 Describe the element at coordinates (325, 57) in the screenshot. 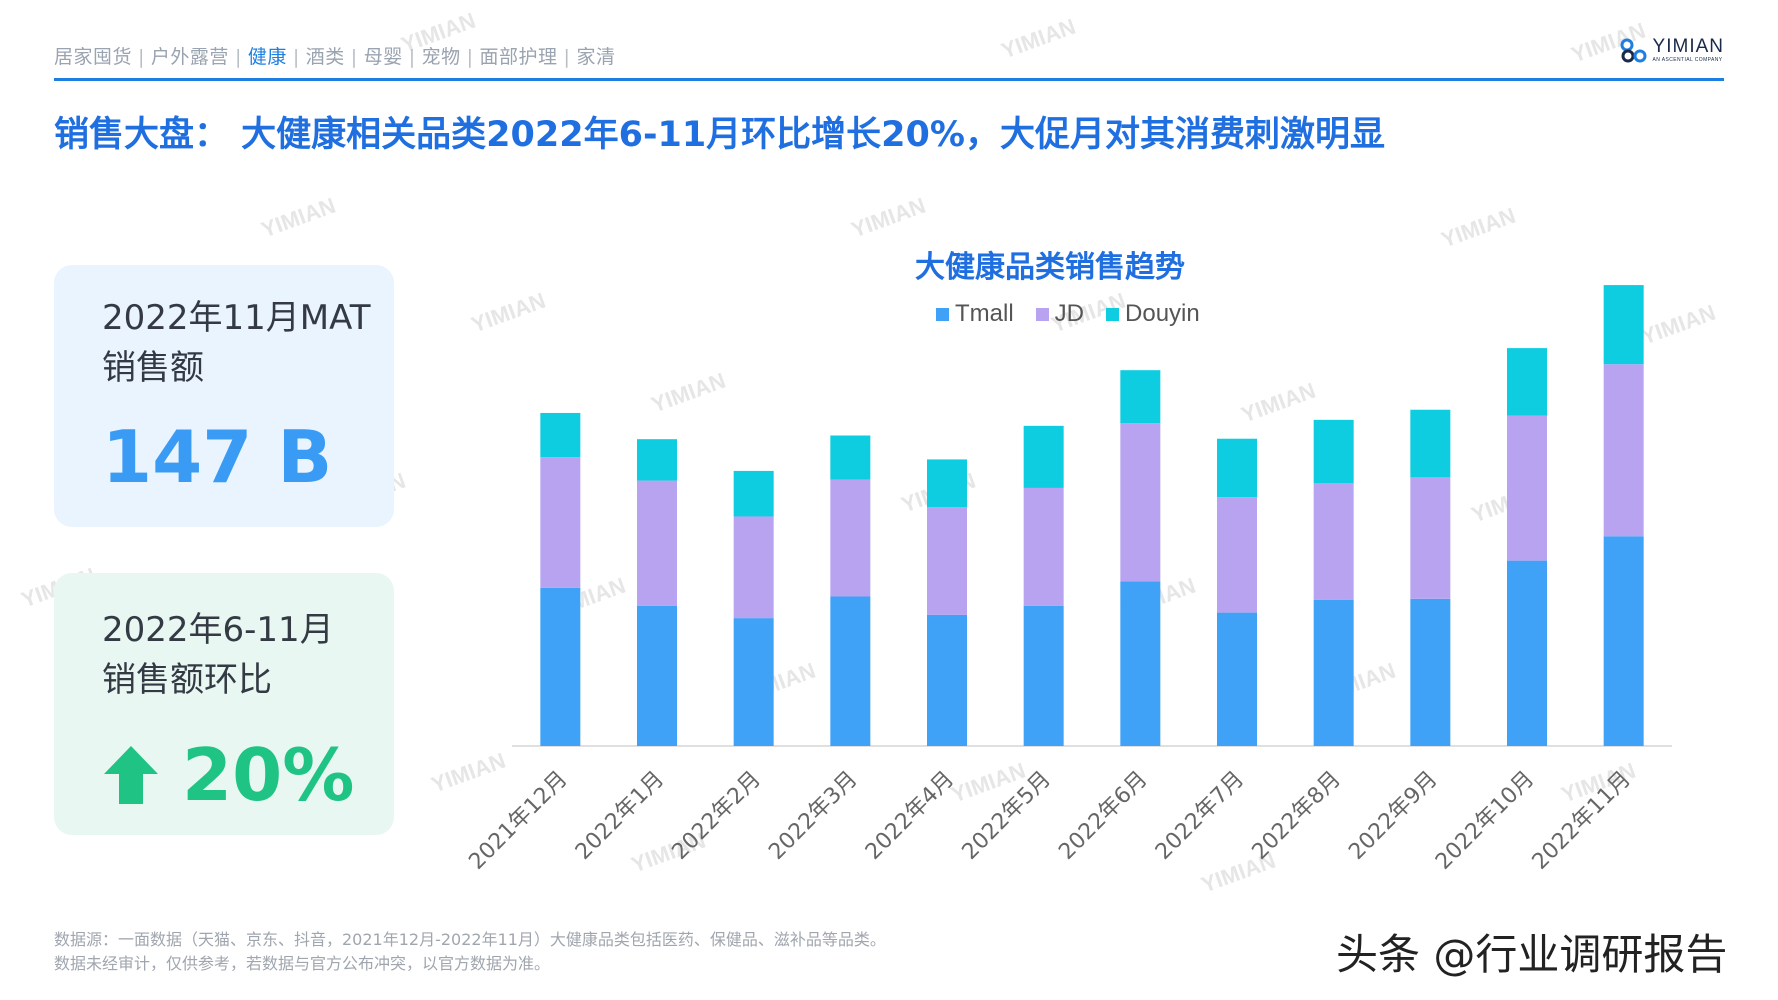

I see `nav-item-3: 酒类` at that location.